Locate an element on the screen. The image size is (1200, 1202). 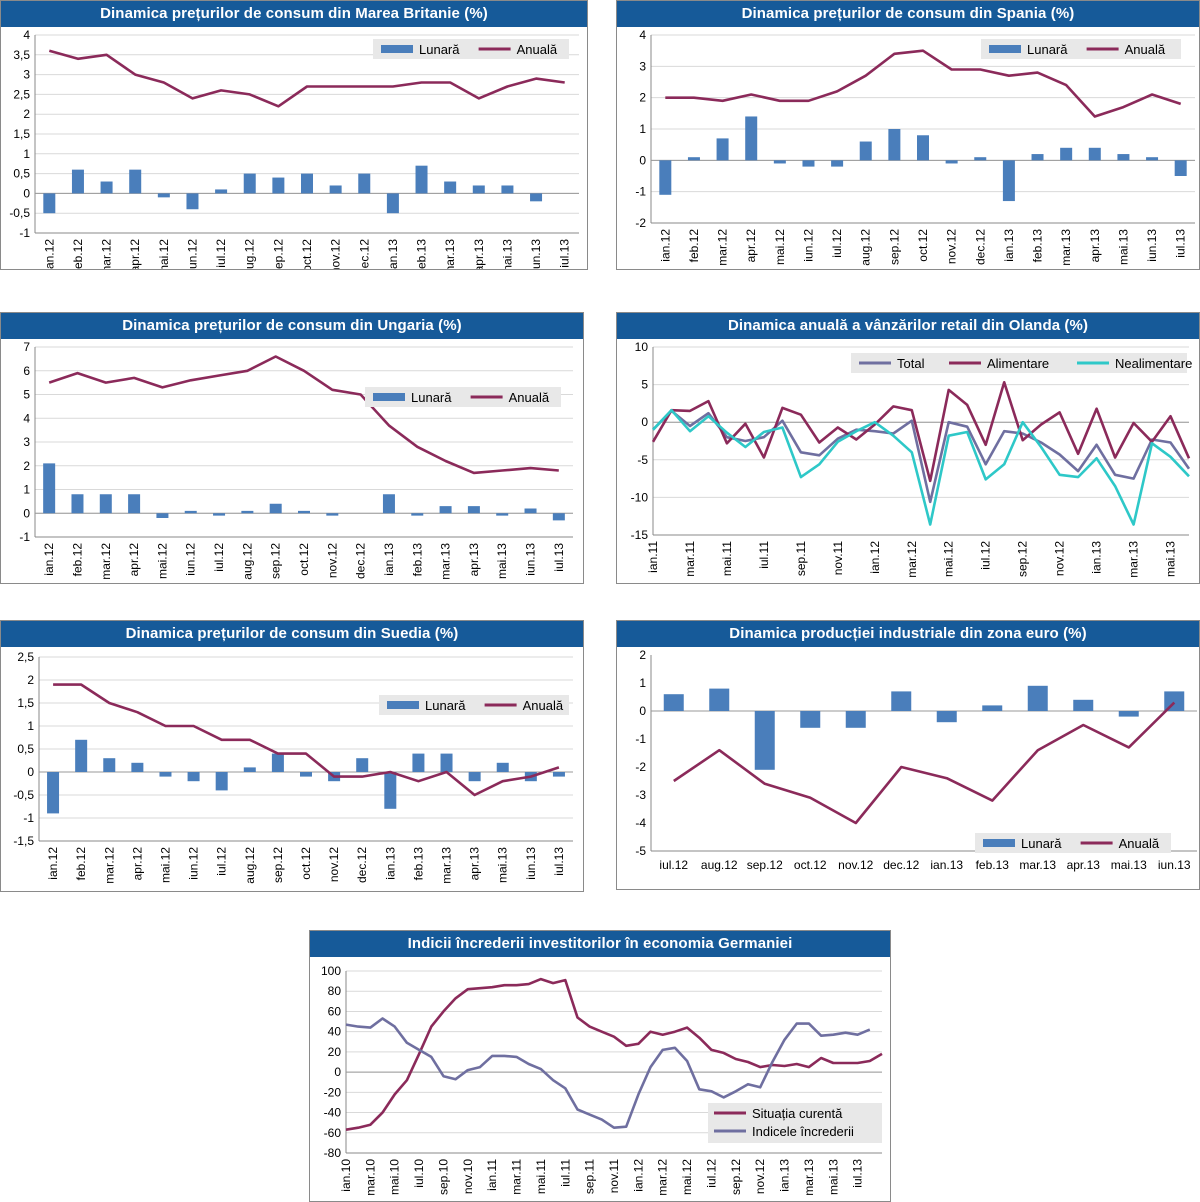
y-tick-label: -10 is located at coordinates (640, 497).